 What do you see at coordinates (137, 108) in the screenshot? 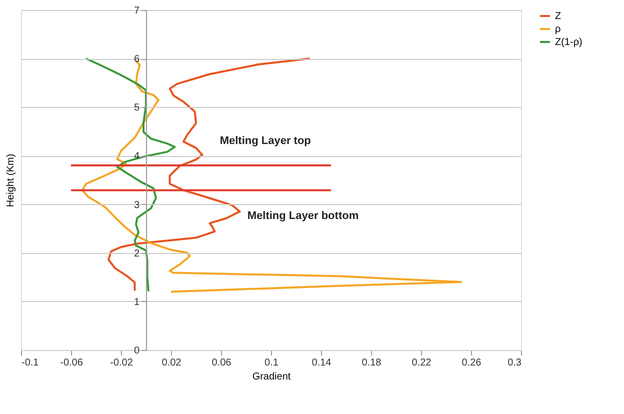
I see `y-tick-label: 5` at bounding box center [137, 108].